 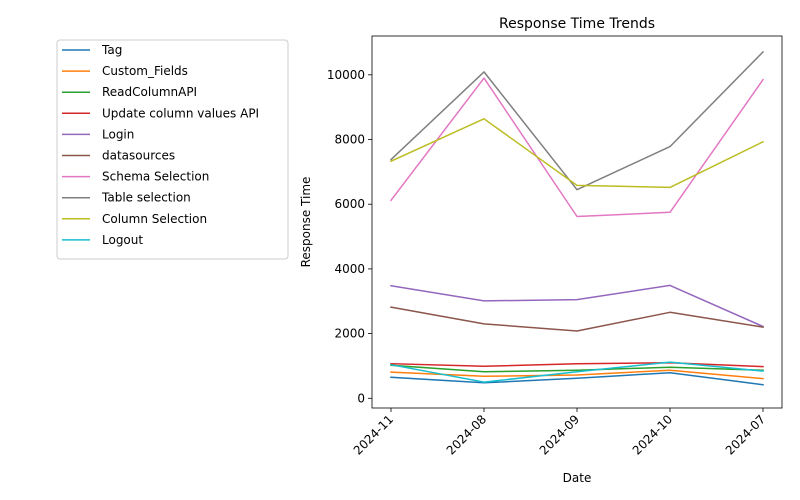 I want to click on x-tick-label: 2024-09, so click(x=559, y=434).